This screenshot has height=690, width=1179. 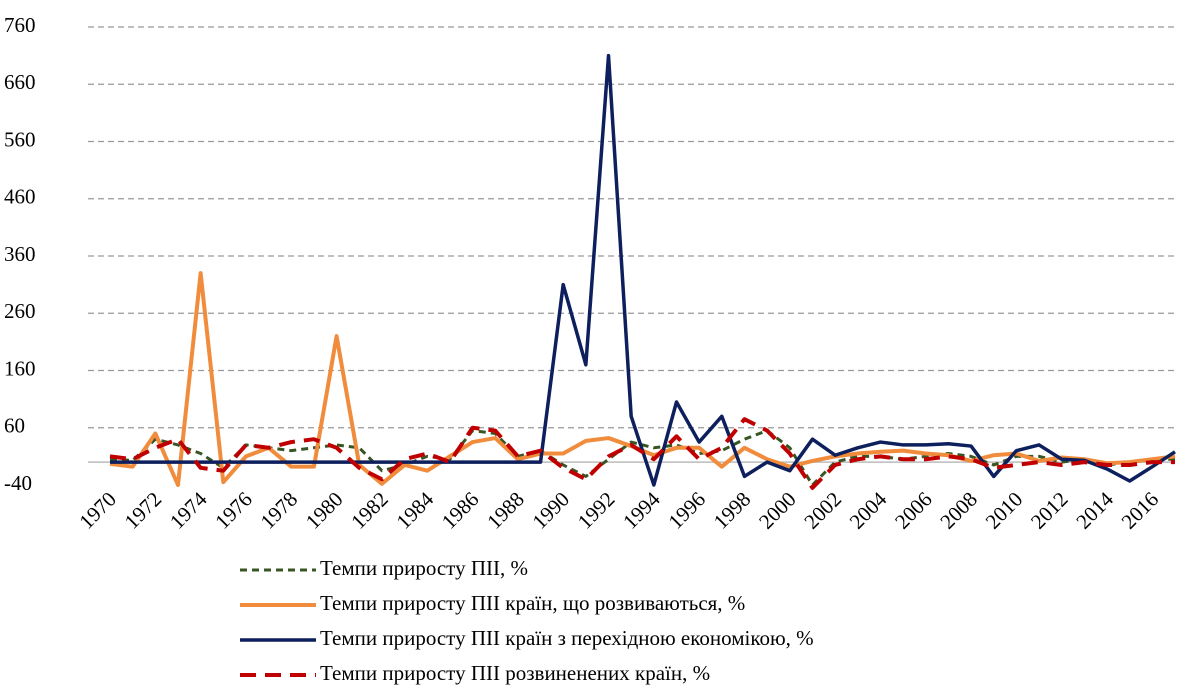 What do you see at coordinates (20, 139) in the screenshot?
I see `y-tick-label: 560` at bounding box center [20, 139].